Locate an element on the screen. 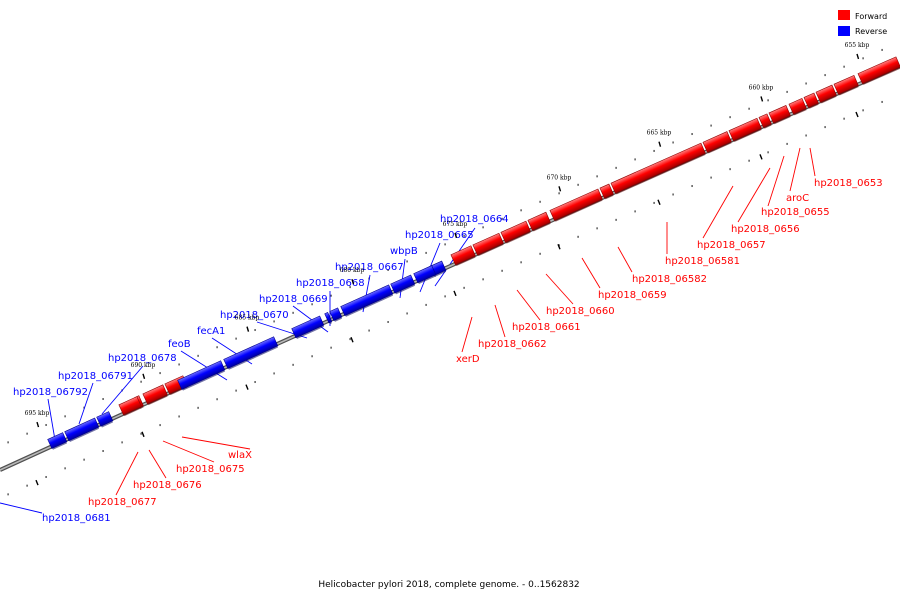 The width and height of the screenshot is (900, 600). gene-label-feoB: feoB is located at coordinates (179, 344).